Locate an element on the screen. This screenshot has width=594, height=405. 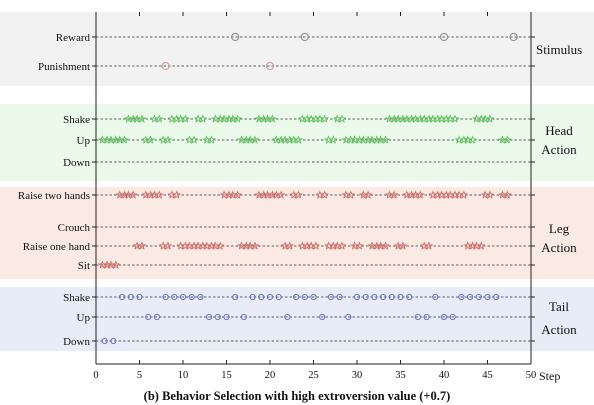
panel-name: Stimulus is located at coordinates (559, 49).